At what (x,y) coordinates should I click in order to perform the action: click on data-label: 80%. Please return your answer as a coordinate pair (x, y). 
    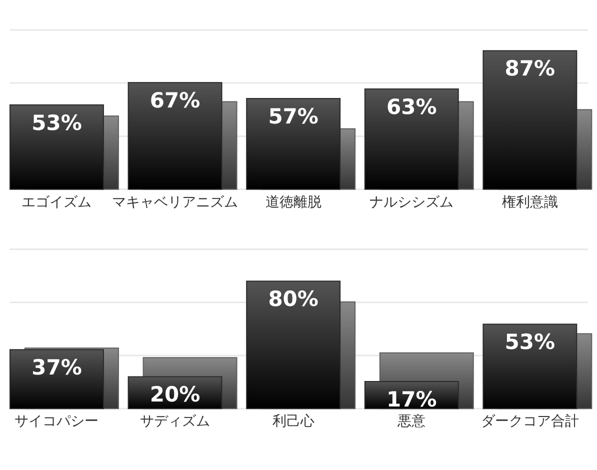
    Looking at the image, I should click on (293, 299).